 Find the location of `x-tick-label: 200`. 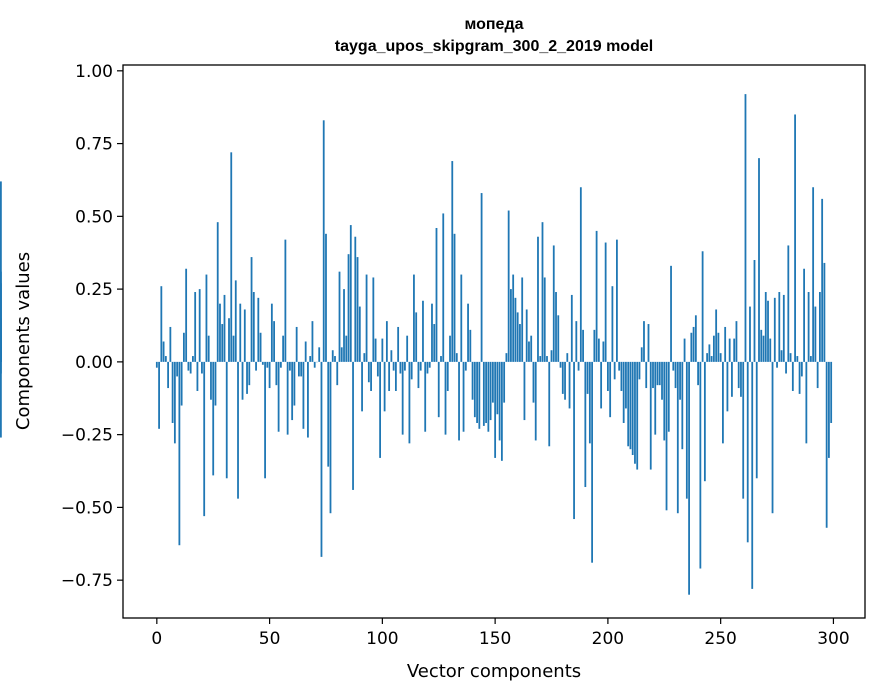

x-tick-label: 200 is located at coordinates (608, 639).